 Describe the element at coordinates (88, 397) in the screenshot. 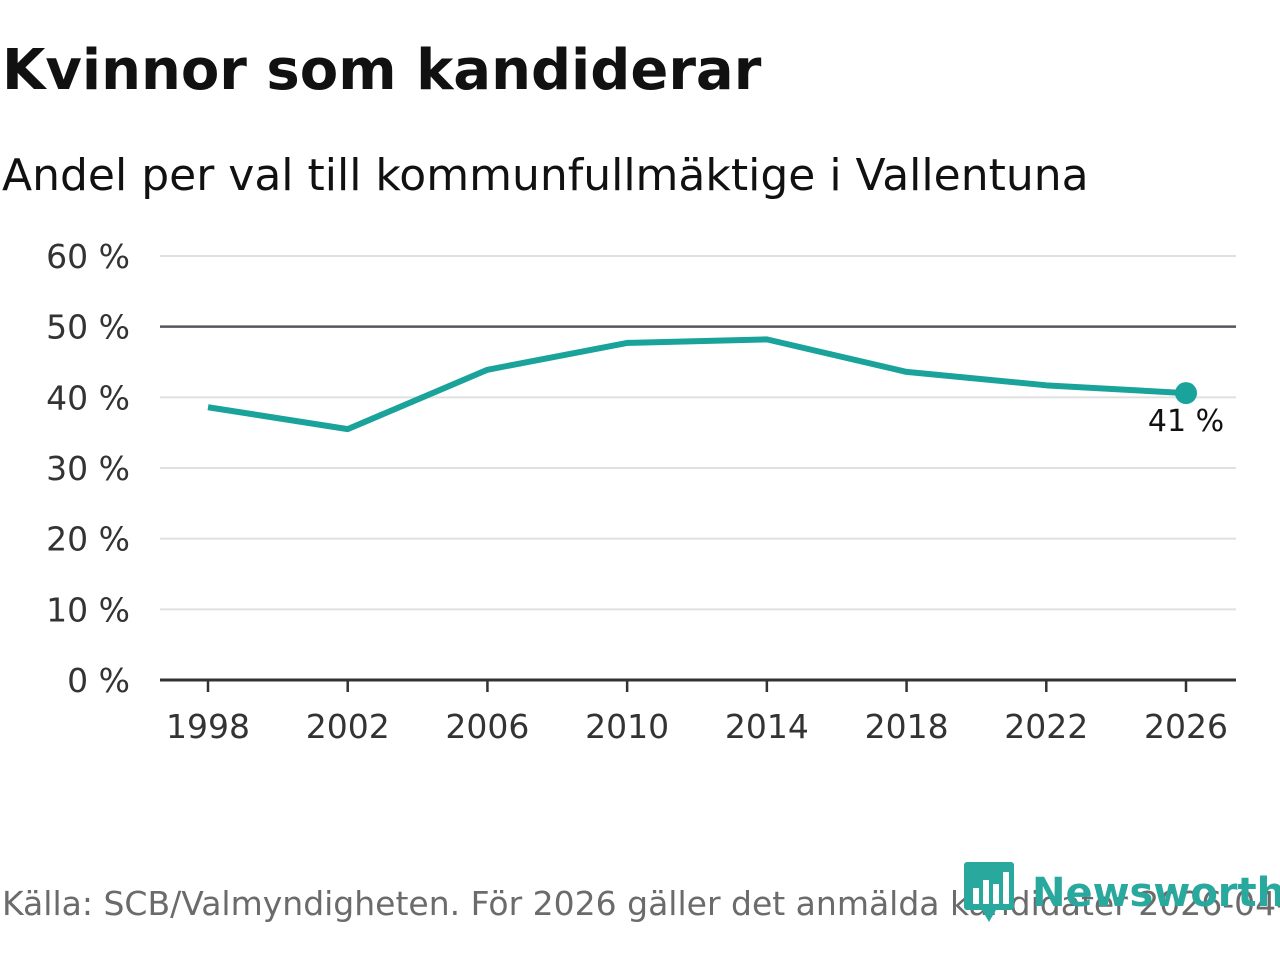

I see `y-tick-label-40: 40 %` at that location.